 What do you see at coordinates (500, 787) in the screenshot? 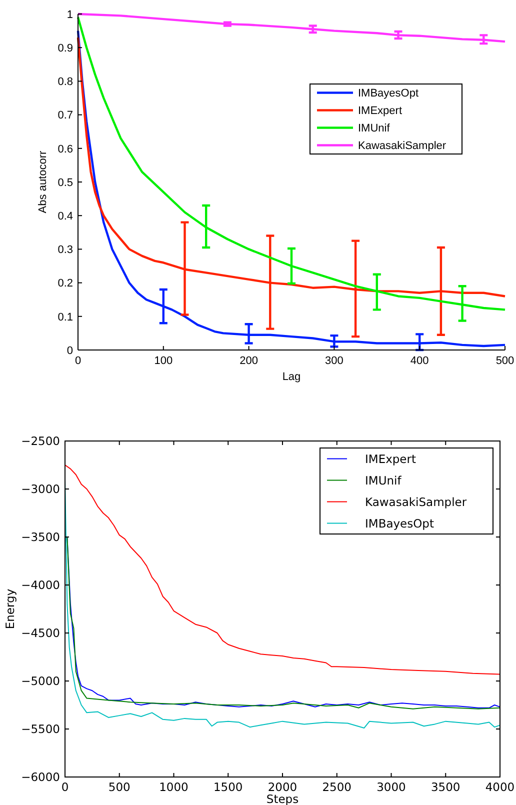
I see `x-tick-label: 4000` at bounding box center [500, 787].